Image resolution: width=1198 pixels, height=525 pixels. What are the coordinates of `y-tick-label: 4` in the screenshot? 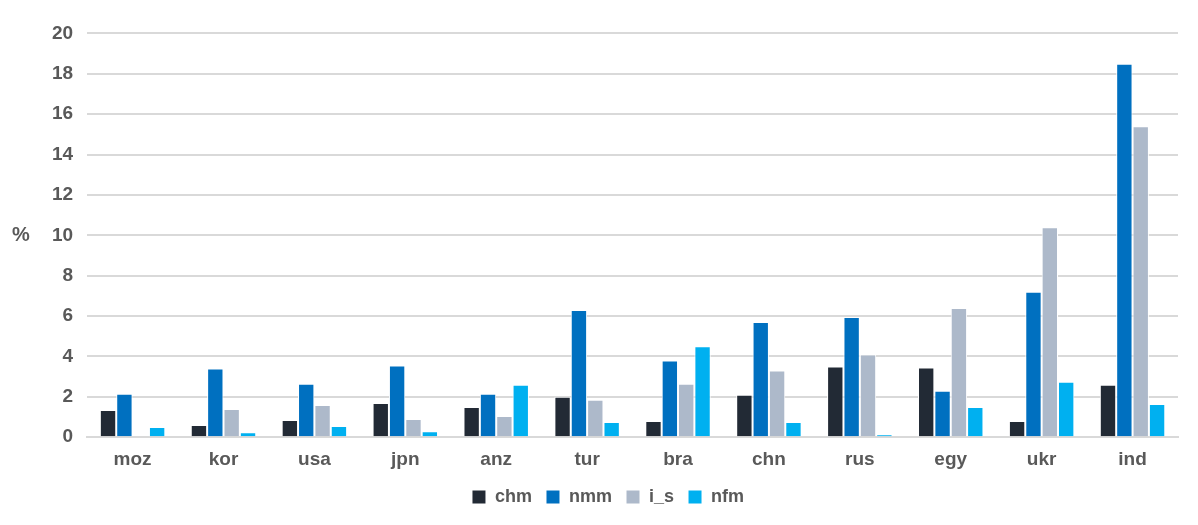 It's located at (68, 355).